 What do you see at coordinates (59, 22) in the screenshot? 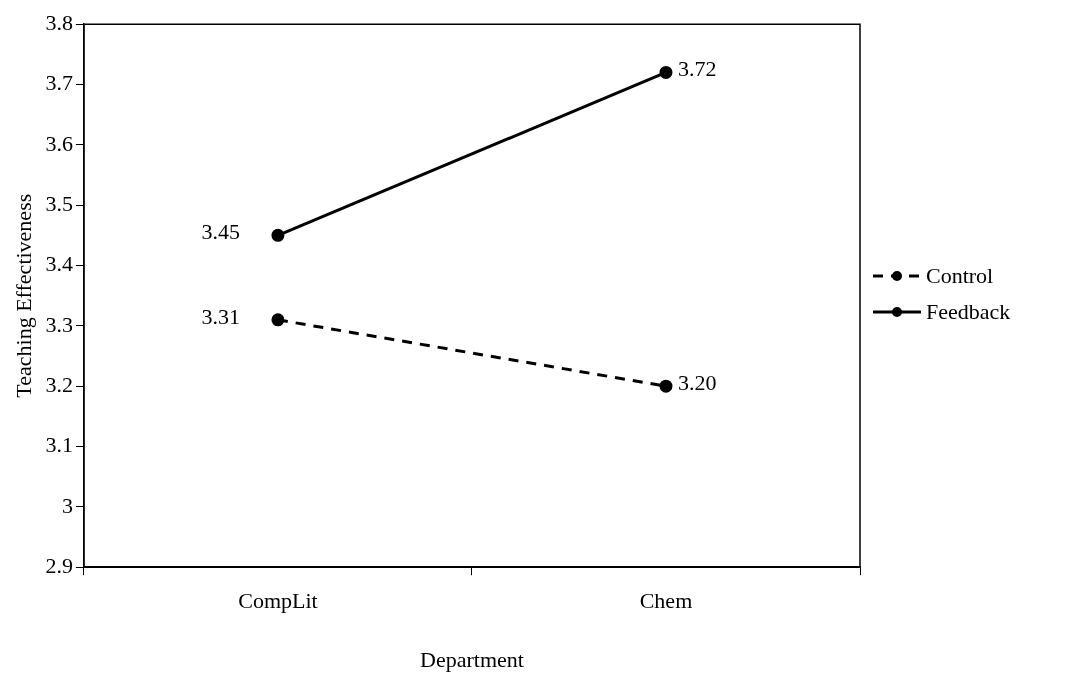
I see `y-tick-label: 3.8` at bounding box center [59, 22].